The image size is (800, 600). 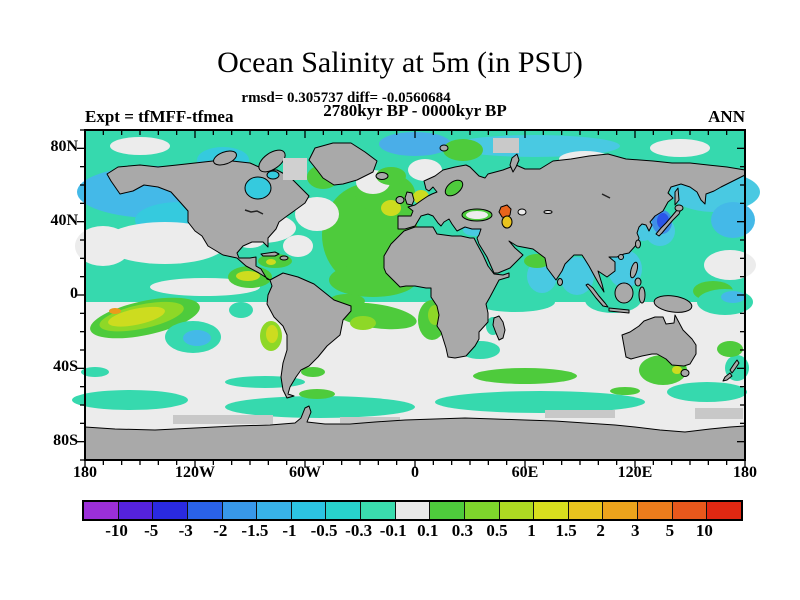 What do you see at coordinates (393, 530) in the screenshot?
I see `colorbar-level-label: -0.1` at bounding box center [393, 530].